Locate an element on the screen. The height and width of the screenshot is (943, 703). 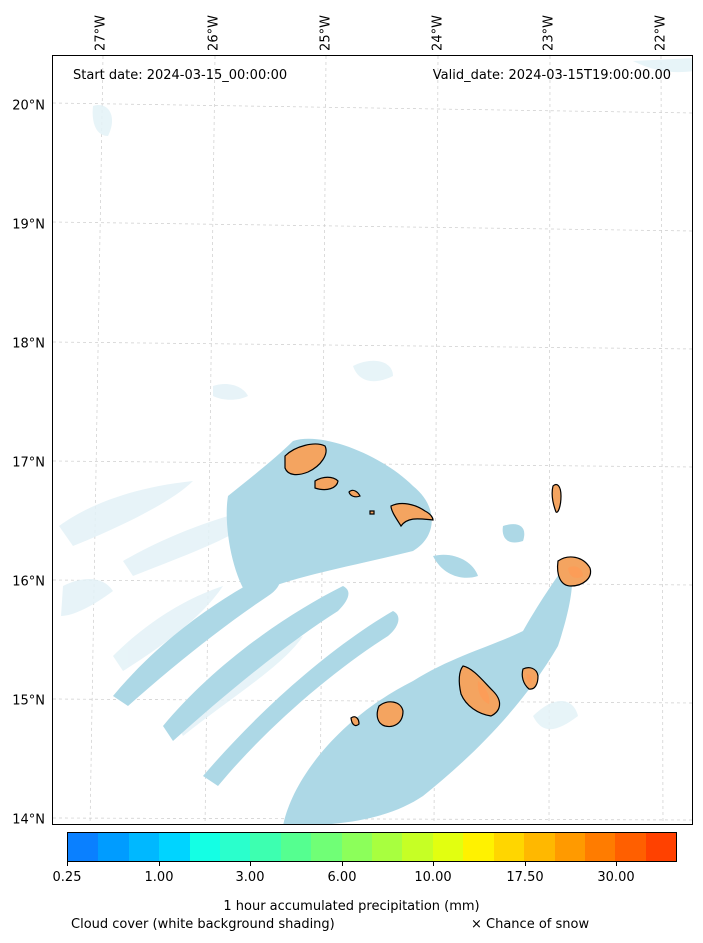
snow-chance-note: × Chance of snow is located at coordinates (530, 924).